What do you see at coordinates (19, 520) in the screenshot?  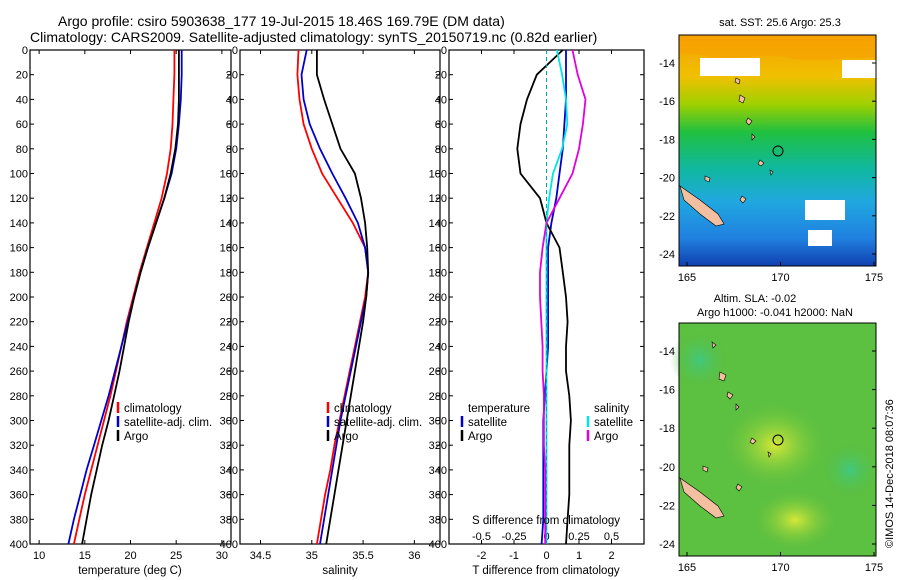 I see `depth-tick-label: 380` at bounding box center [19, 520].